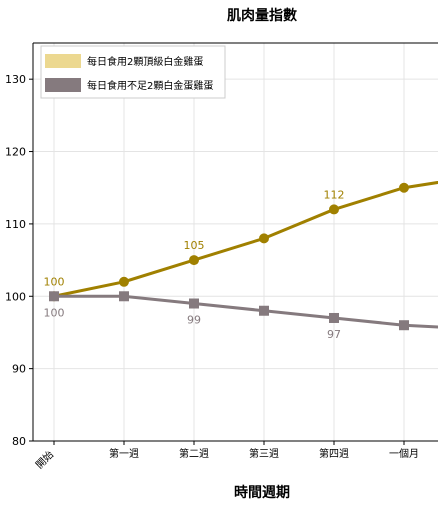  Describe the element at coordinates (194, 453) in the screenshot. I see `x-tick-label: 第二週` at that location.